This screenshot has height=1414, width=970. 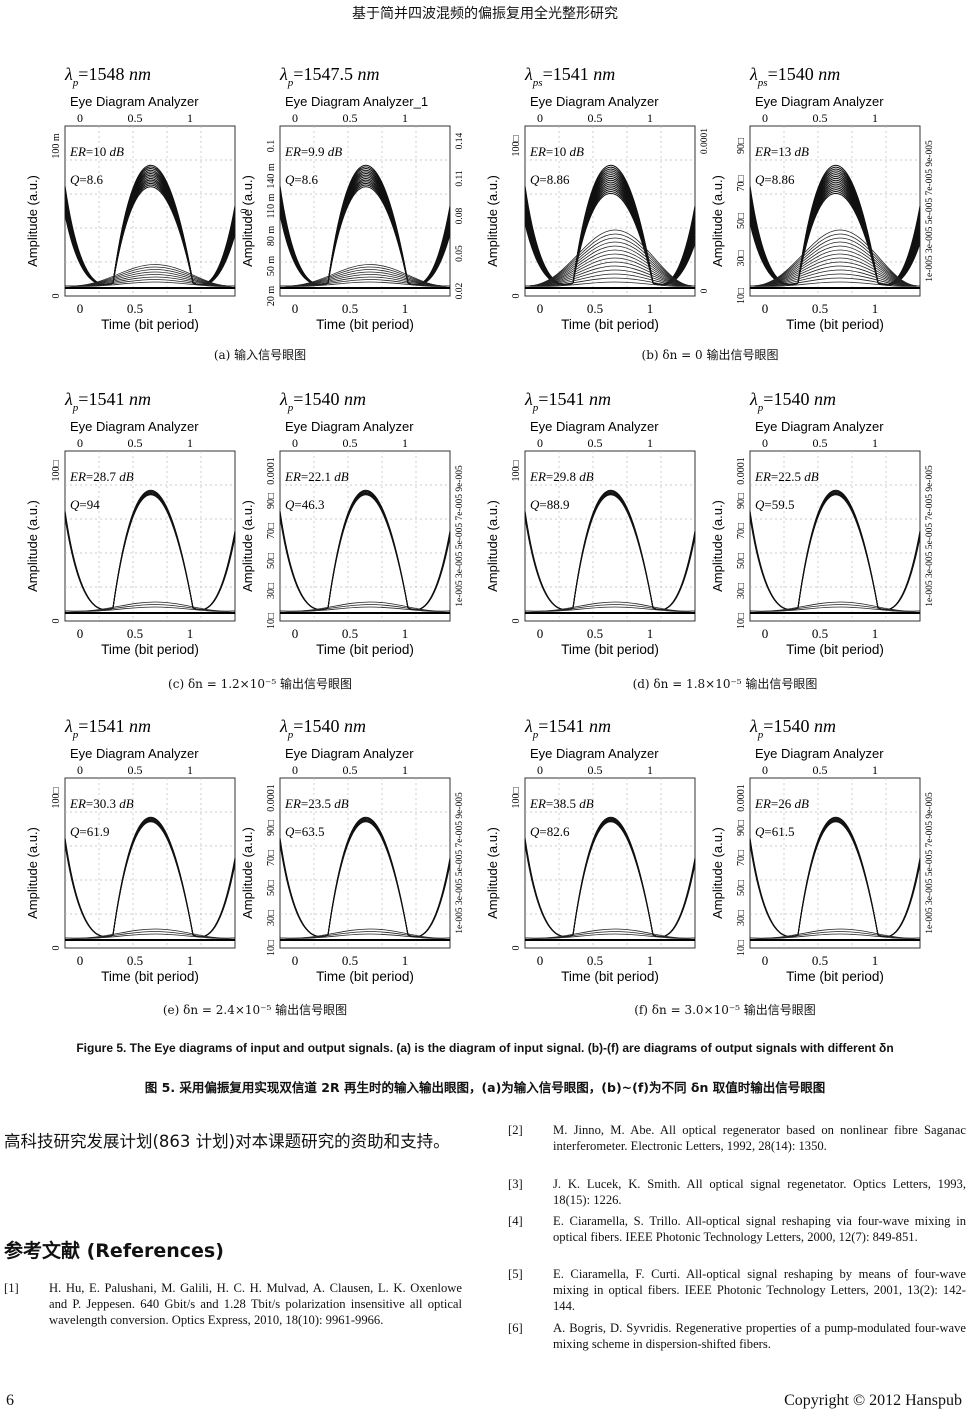 What do you see at coordinates (271, 266) in the screenshot?
I see `y-tick-label: 50 m` at bounding box center [271, 266].